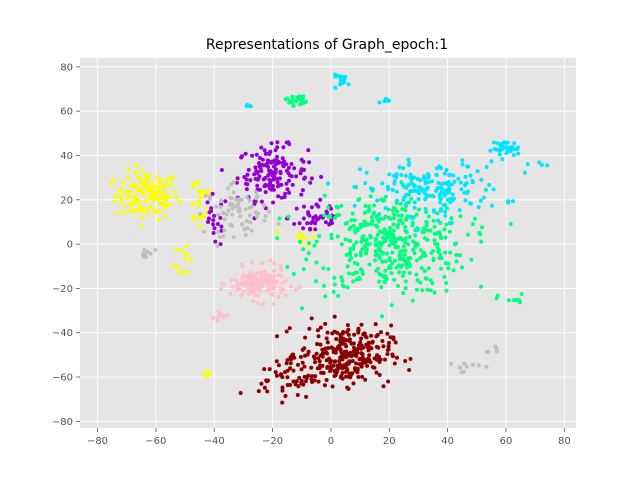  I want to click on x-tick-label: −80, so click(97, 441).